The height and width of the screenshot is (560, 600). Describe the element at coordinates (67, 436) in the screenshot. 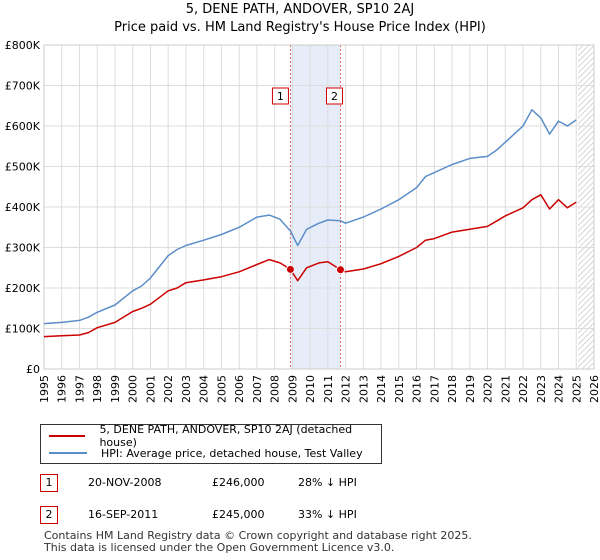

I see `legend-swatch-property` at that location.